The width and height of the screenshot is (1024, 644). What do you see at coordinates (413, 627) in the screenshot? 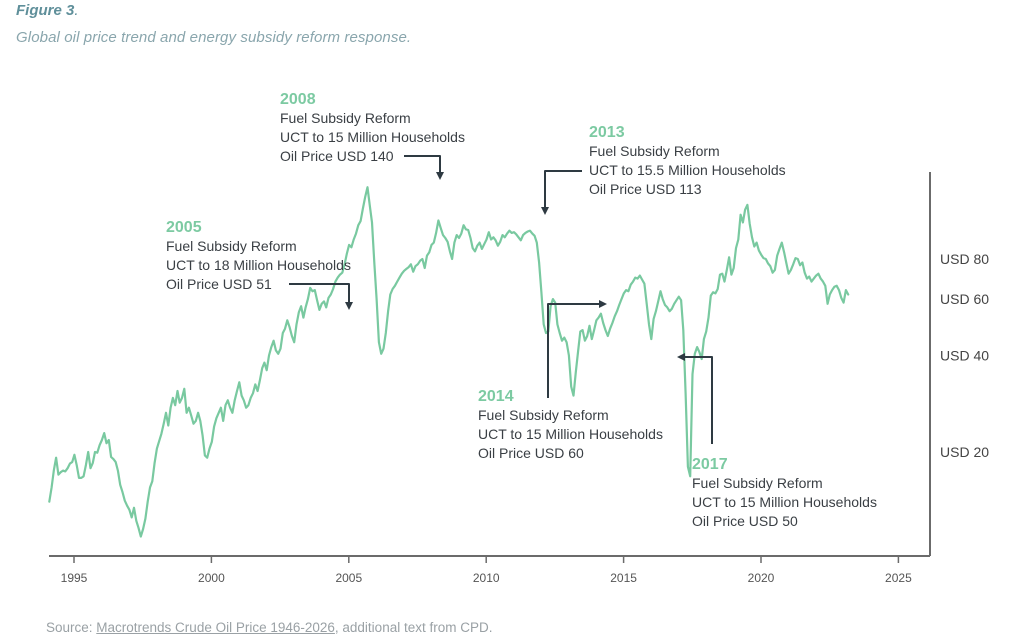
I see `source-suffix: , additional text from CPD.` at bounding box center [413, 627].